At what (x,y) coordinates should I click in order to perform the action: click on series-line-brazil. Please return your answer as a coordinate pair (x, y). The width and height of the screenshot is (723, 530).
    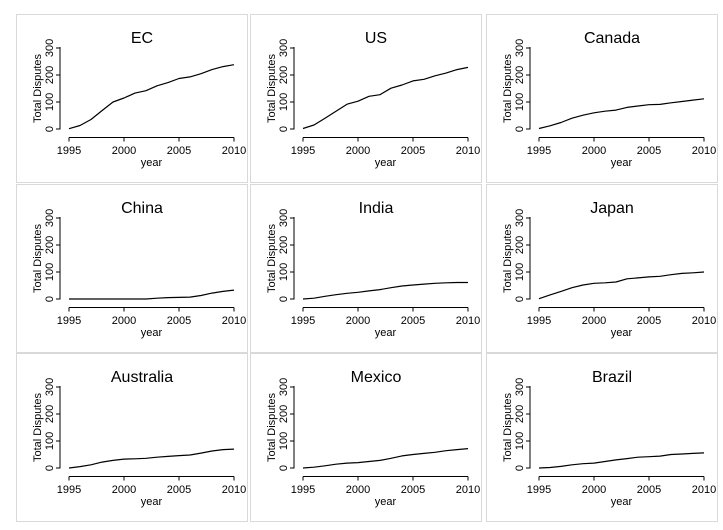
    Looking at the image, I should click on (621, 460).